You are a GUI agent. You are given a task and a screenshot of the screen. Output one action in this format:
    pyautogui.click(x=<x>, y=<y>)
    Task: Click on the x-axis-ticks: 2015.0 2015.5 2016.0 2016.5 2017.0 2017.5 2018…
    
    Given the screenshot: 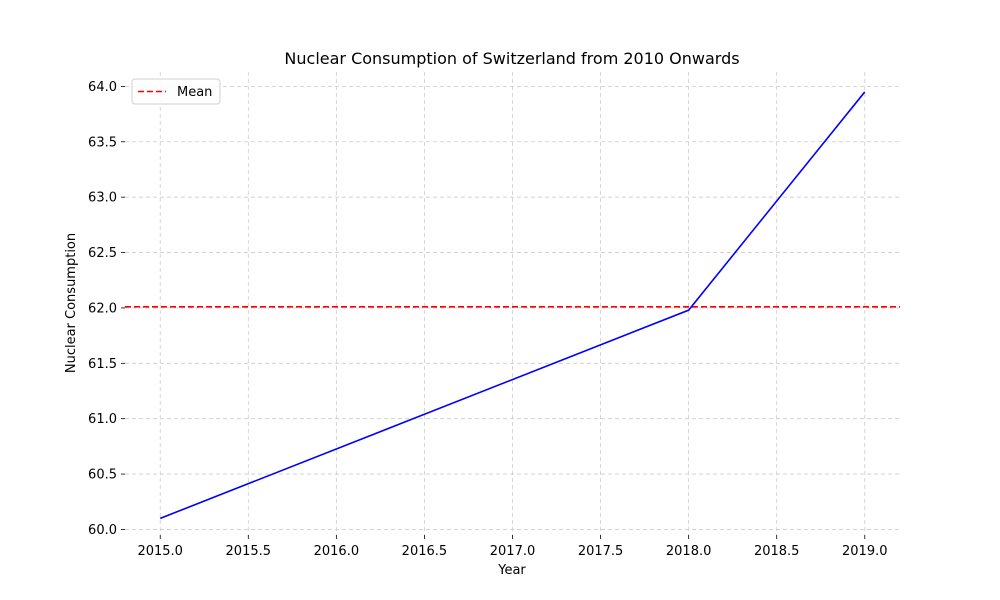 What is the action you would take?
    pyautogui.click(x=512, y=547)
    